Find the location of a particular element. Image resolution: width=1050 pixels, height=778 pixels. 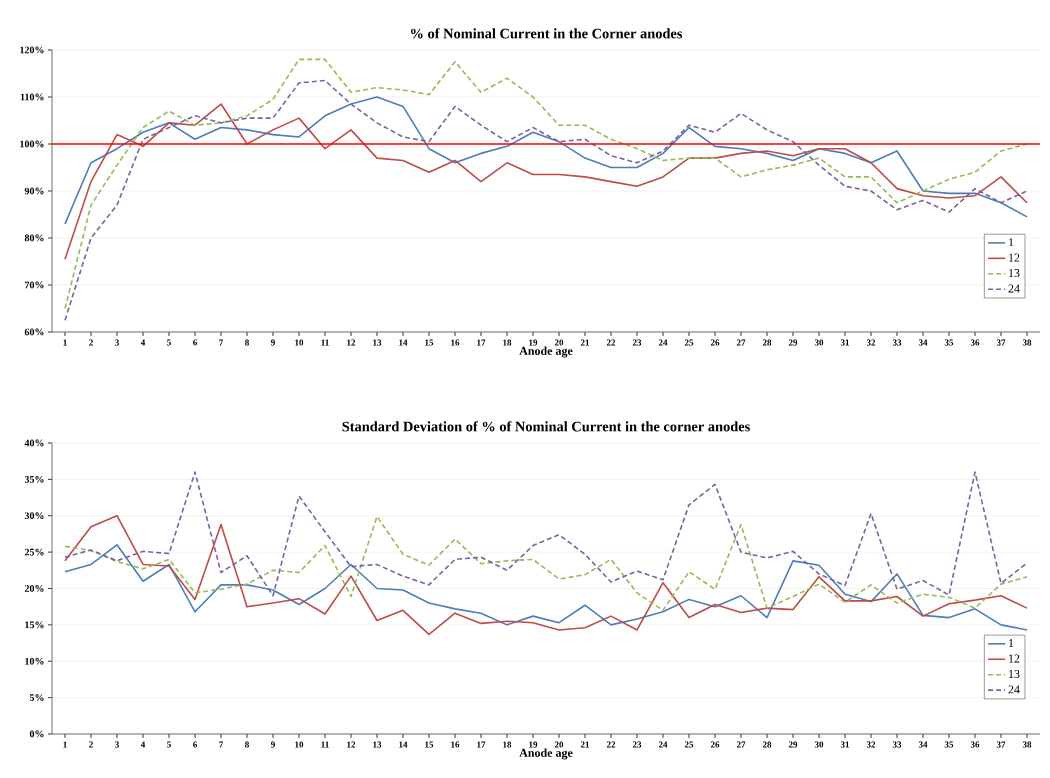

x-tick-label: 2 is located at coordinates (91, 744).